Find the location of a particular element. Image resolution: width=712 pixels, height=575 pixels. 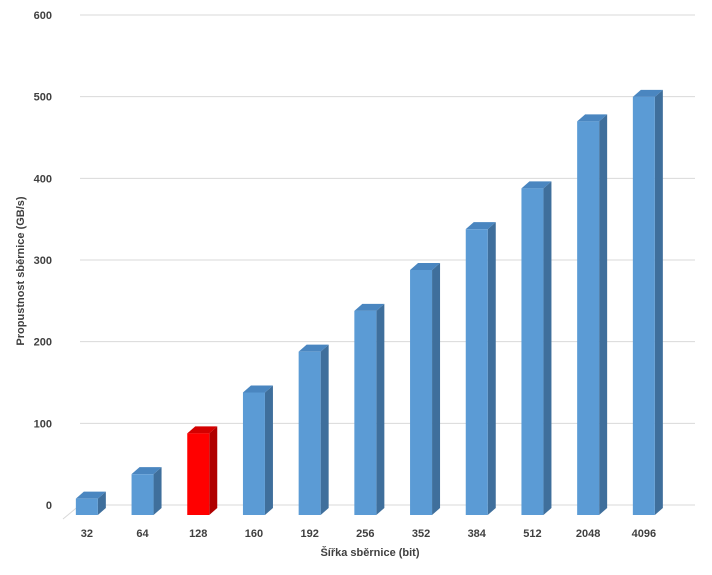

x-tick-label: 2048 is located at coordinates (588, 534).